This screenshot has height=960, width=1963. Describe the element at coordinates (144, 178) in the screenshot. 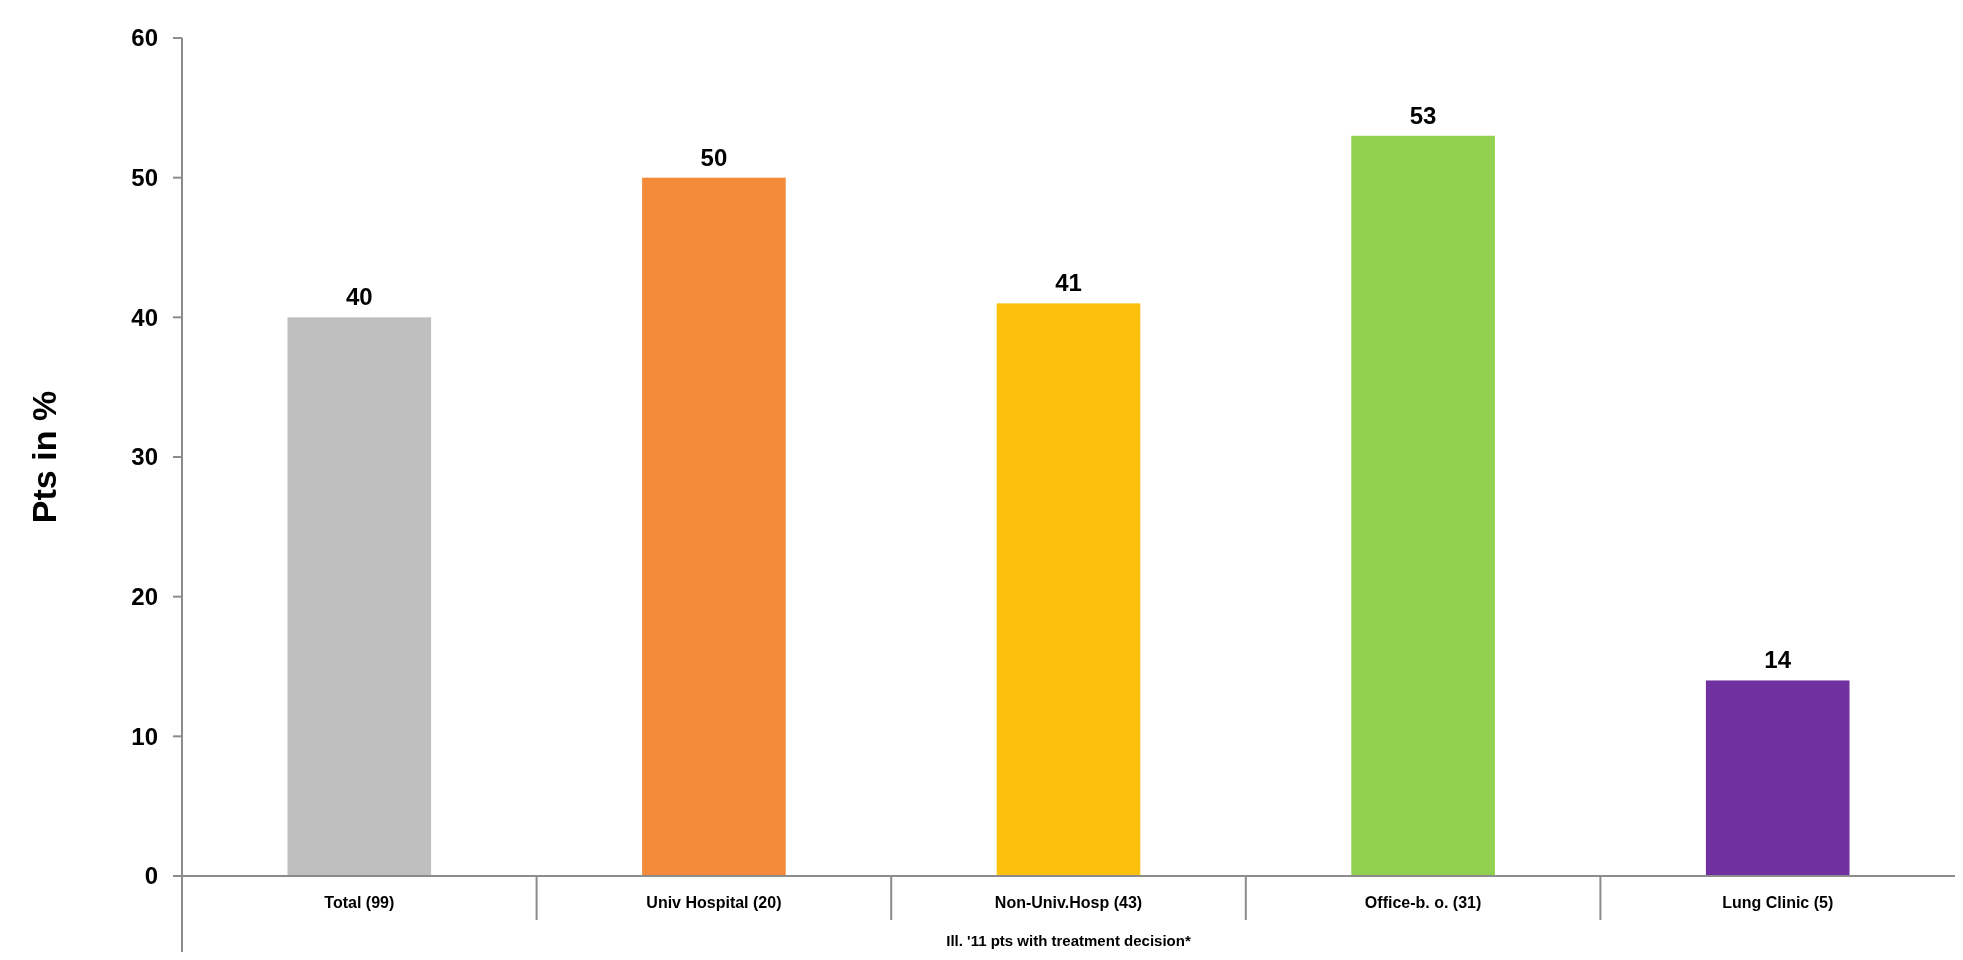

I see `y-tick-label: 50` at that location.